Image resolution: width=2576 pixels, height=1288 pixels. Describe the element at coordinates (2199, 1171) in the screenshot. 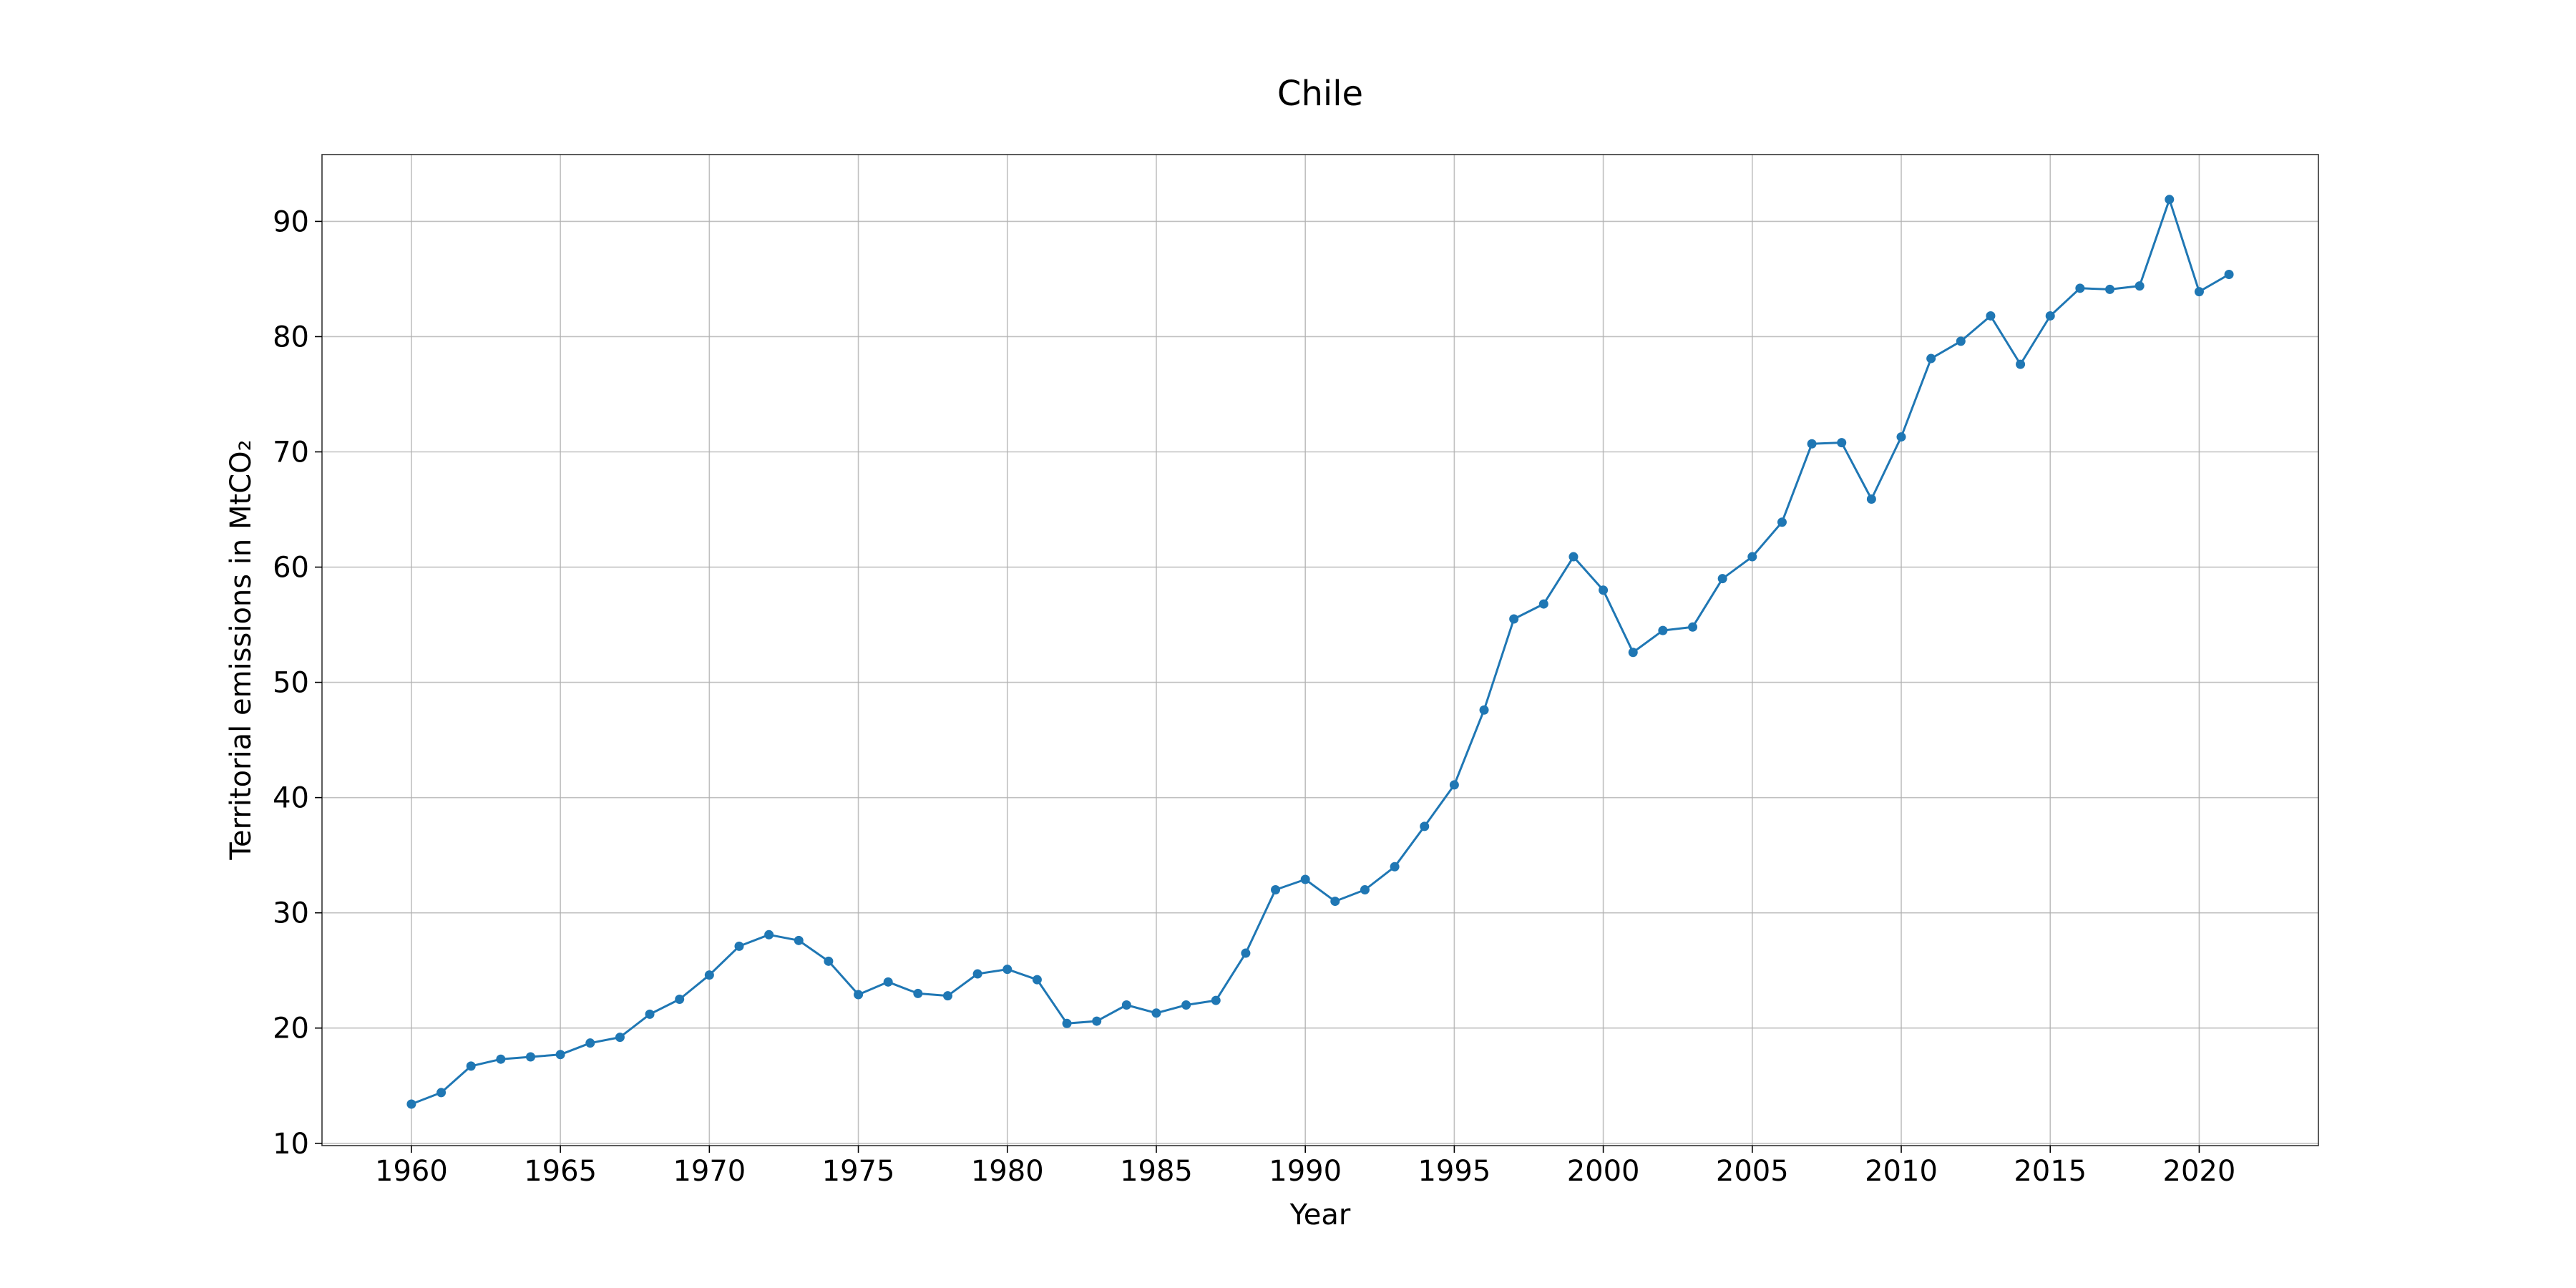

I see `x-tick-label: 2020` at that location.